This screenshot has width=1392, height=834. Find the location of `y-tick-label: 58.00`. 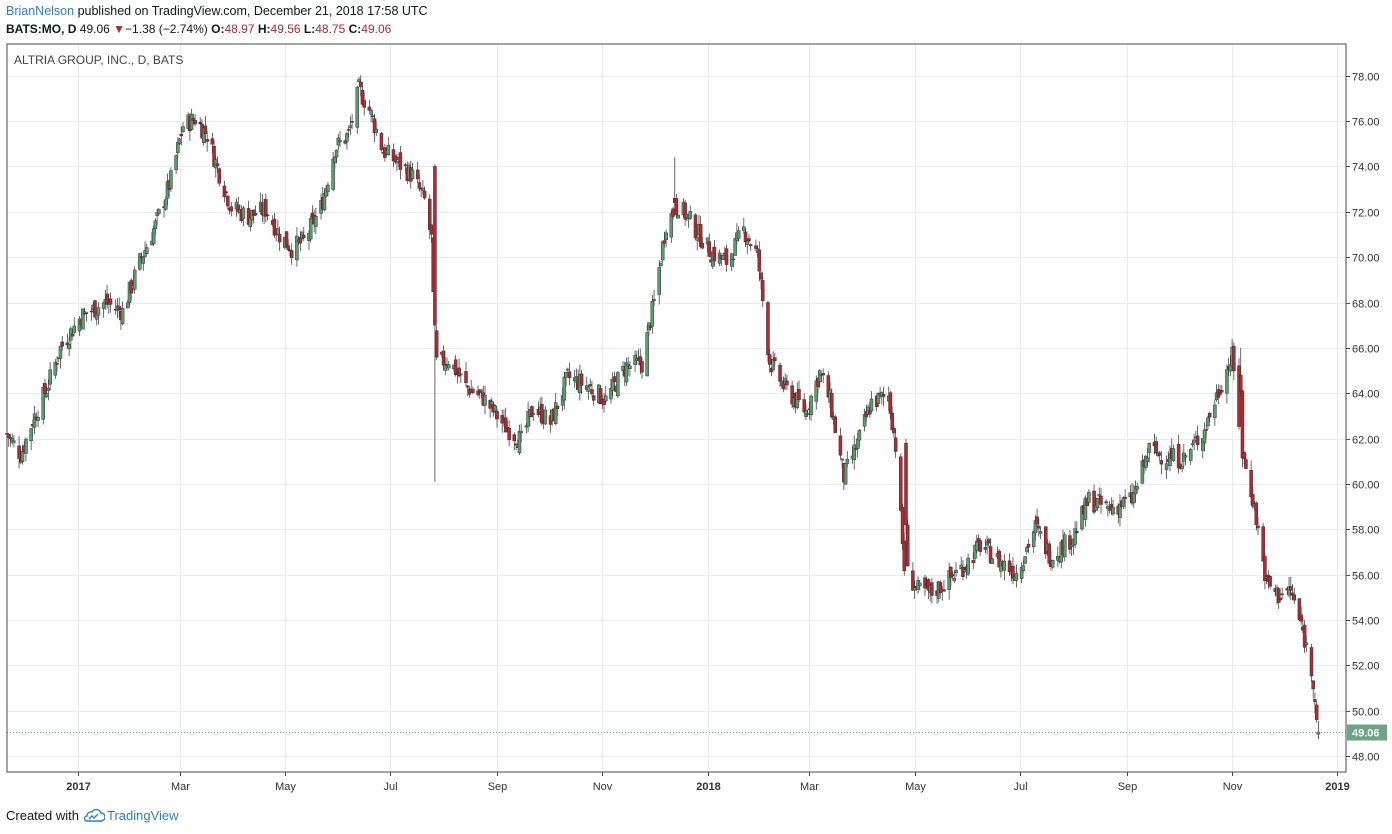

y-tick-label: 58.00 is located at coordinates (1366, 531).